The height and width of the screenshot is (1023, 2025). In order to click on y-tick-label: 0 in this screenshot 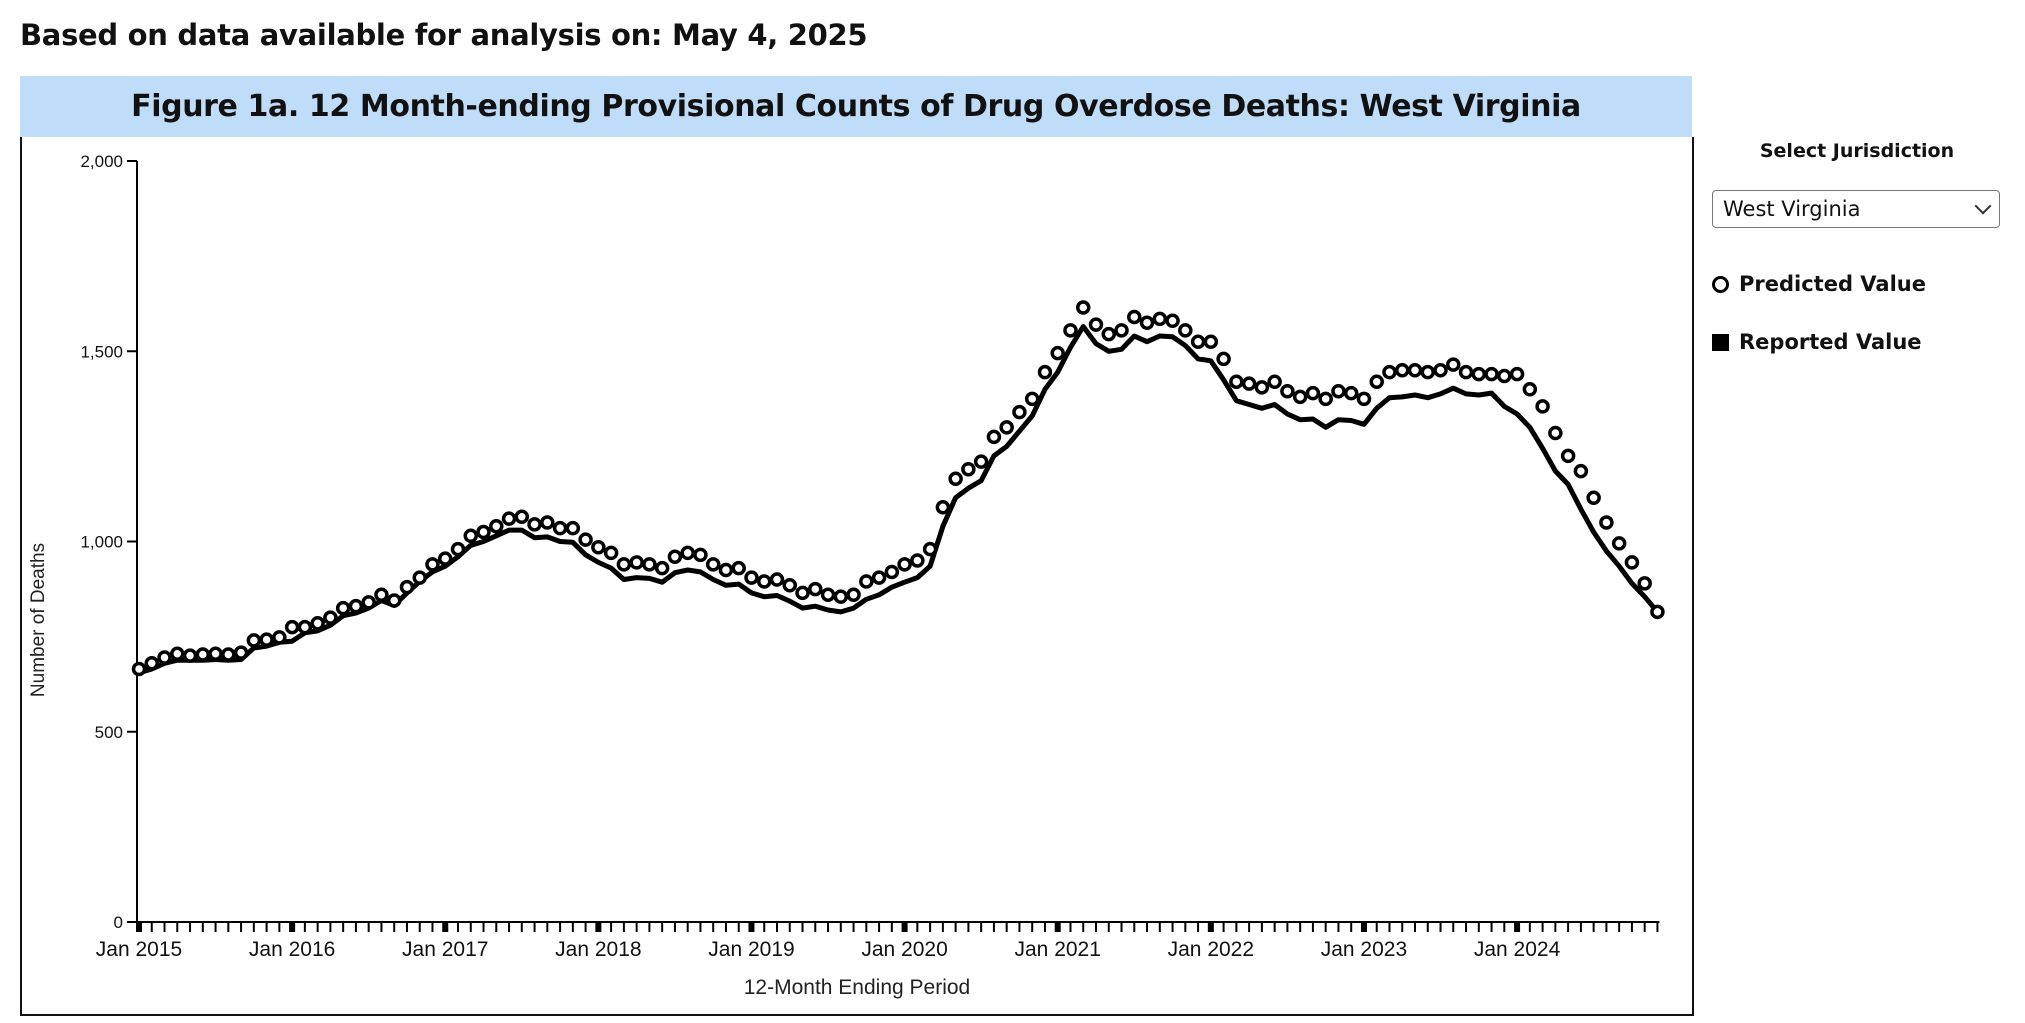, I will do `click(118, 922)`.